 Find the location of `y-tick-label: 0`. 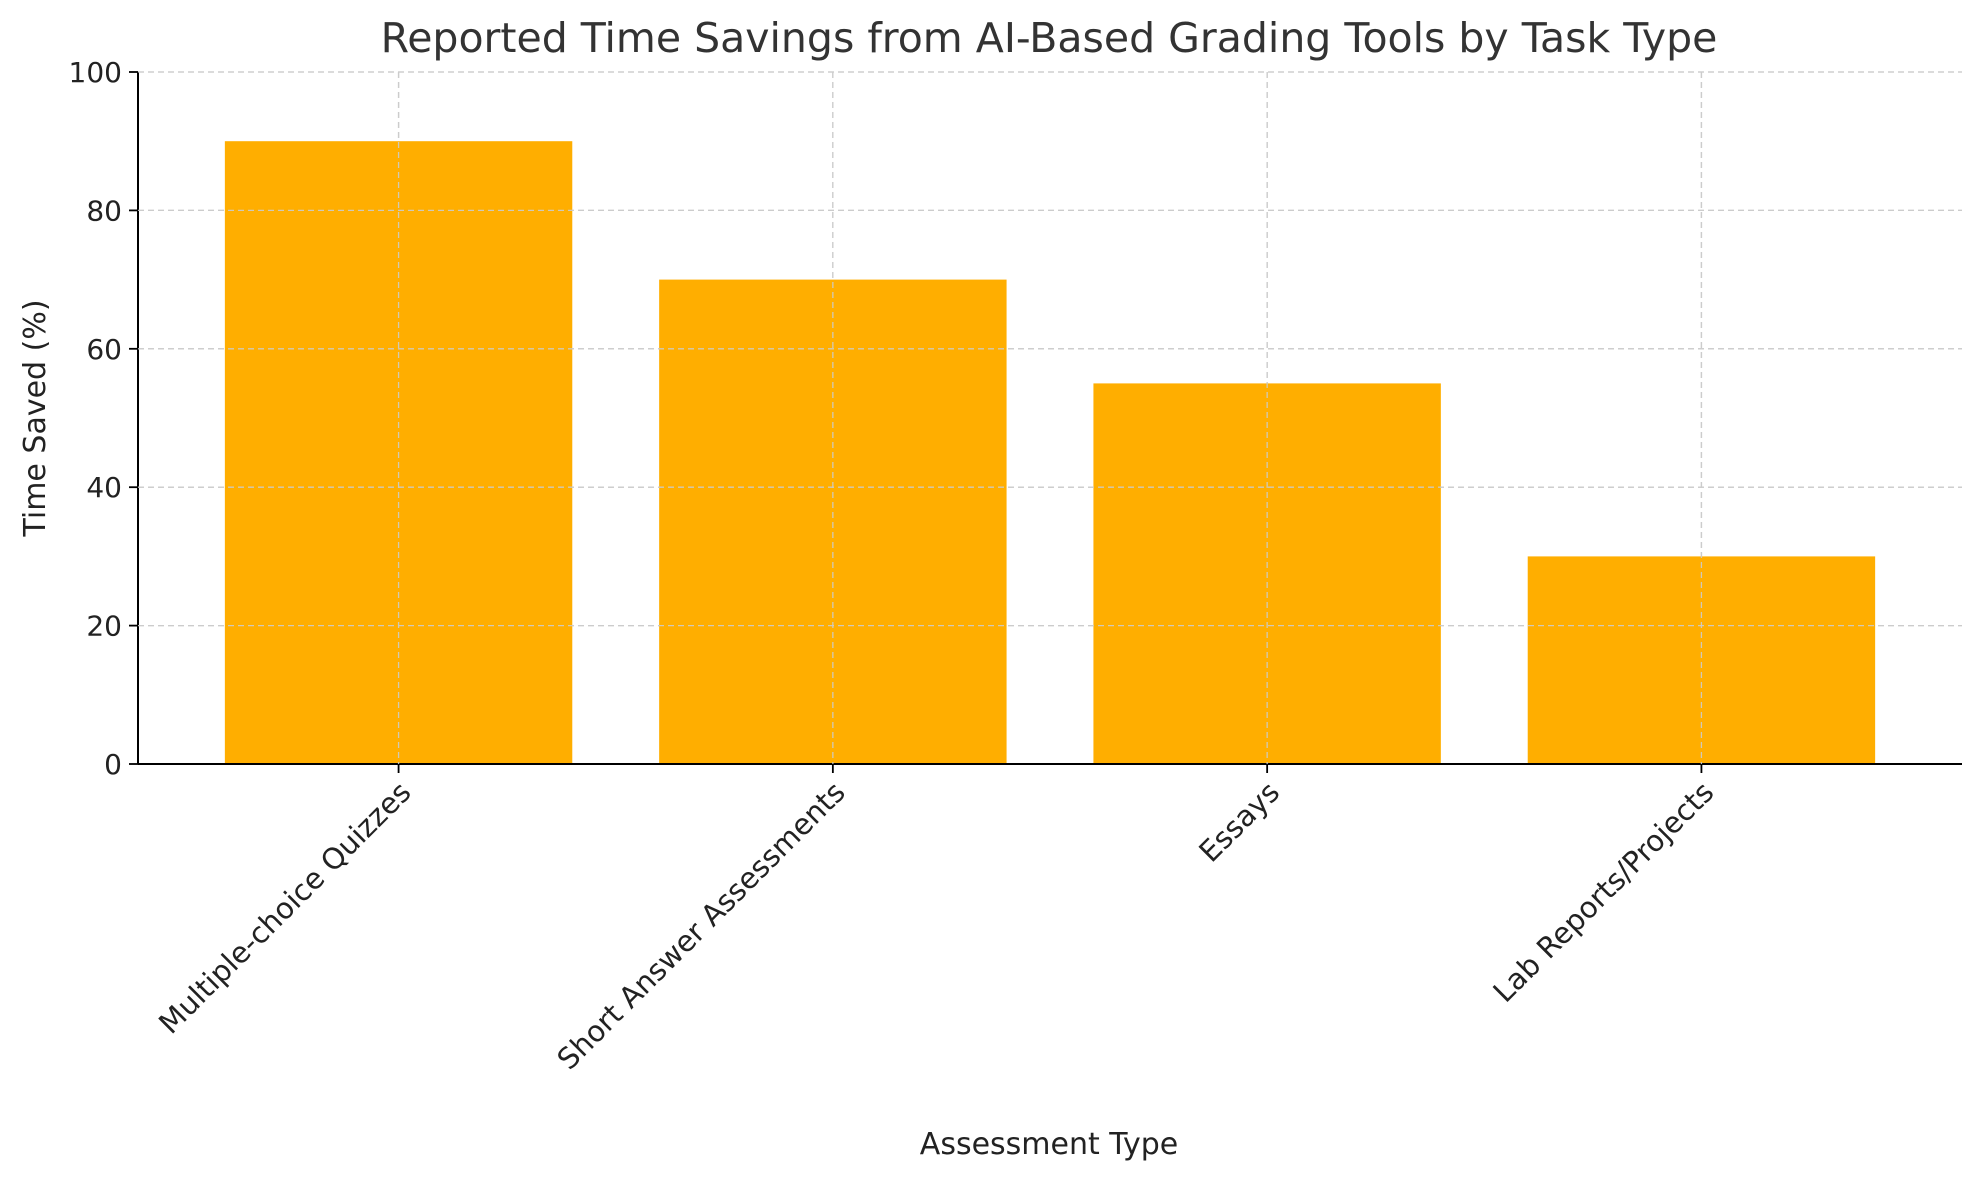

y-tick-label: 0 is located at coordinates (113, 764).